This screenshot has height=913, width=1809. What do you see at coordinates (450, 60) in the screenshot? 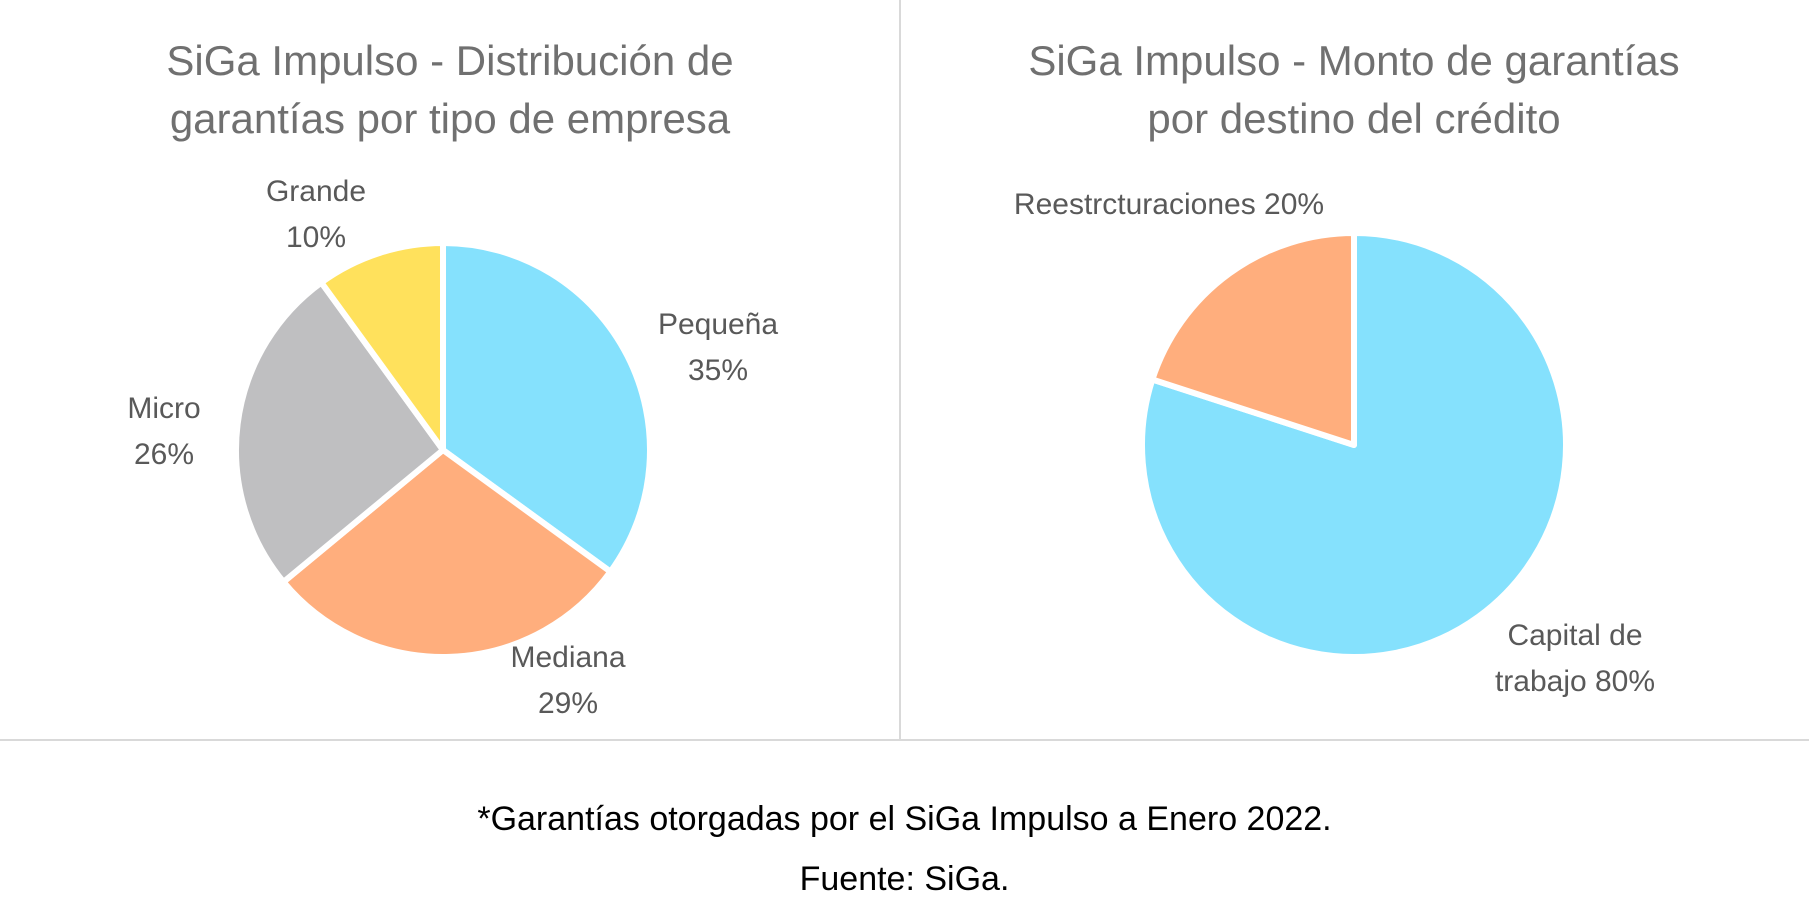
I see `chart-title-line: SiGa Impulso - Distribución de` at bounding box center [450, 60].